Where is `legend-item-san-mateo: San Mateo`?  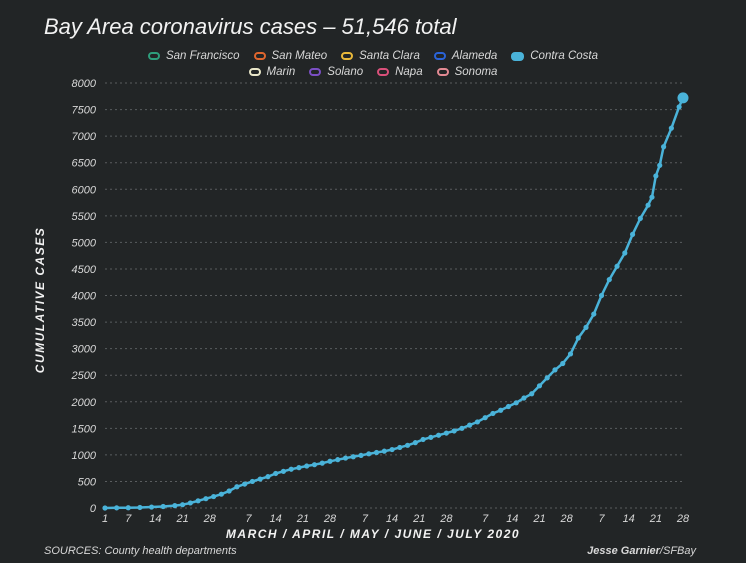 legend-item-san-mateo: San Mateo is located at coordinates (290, 56).